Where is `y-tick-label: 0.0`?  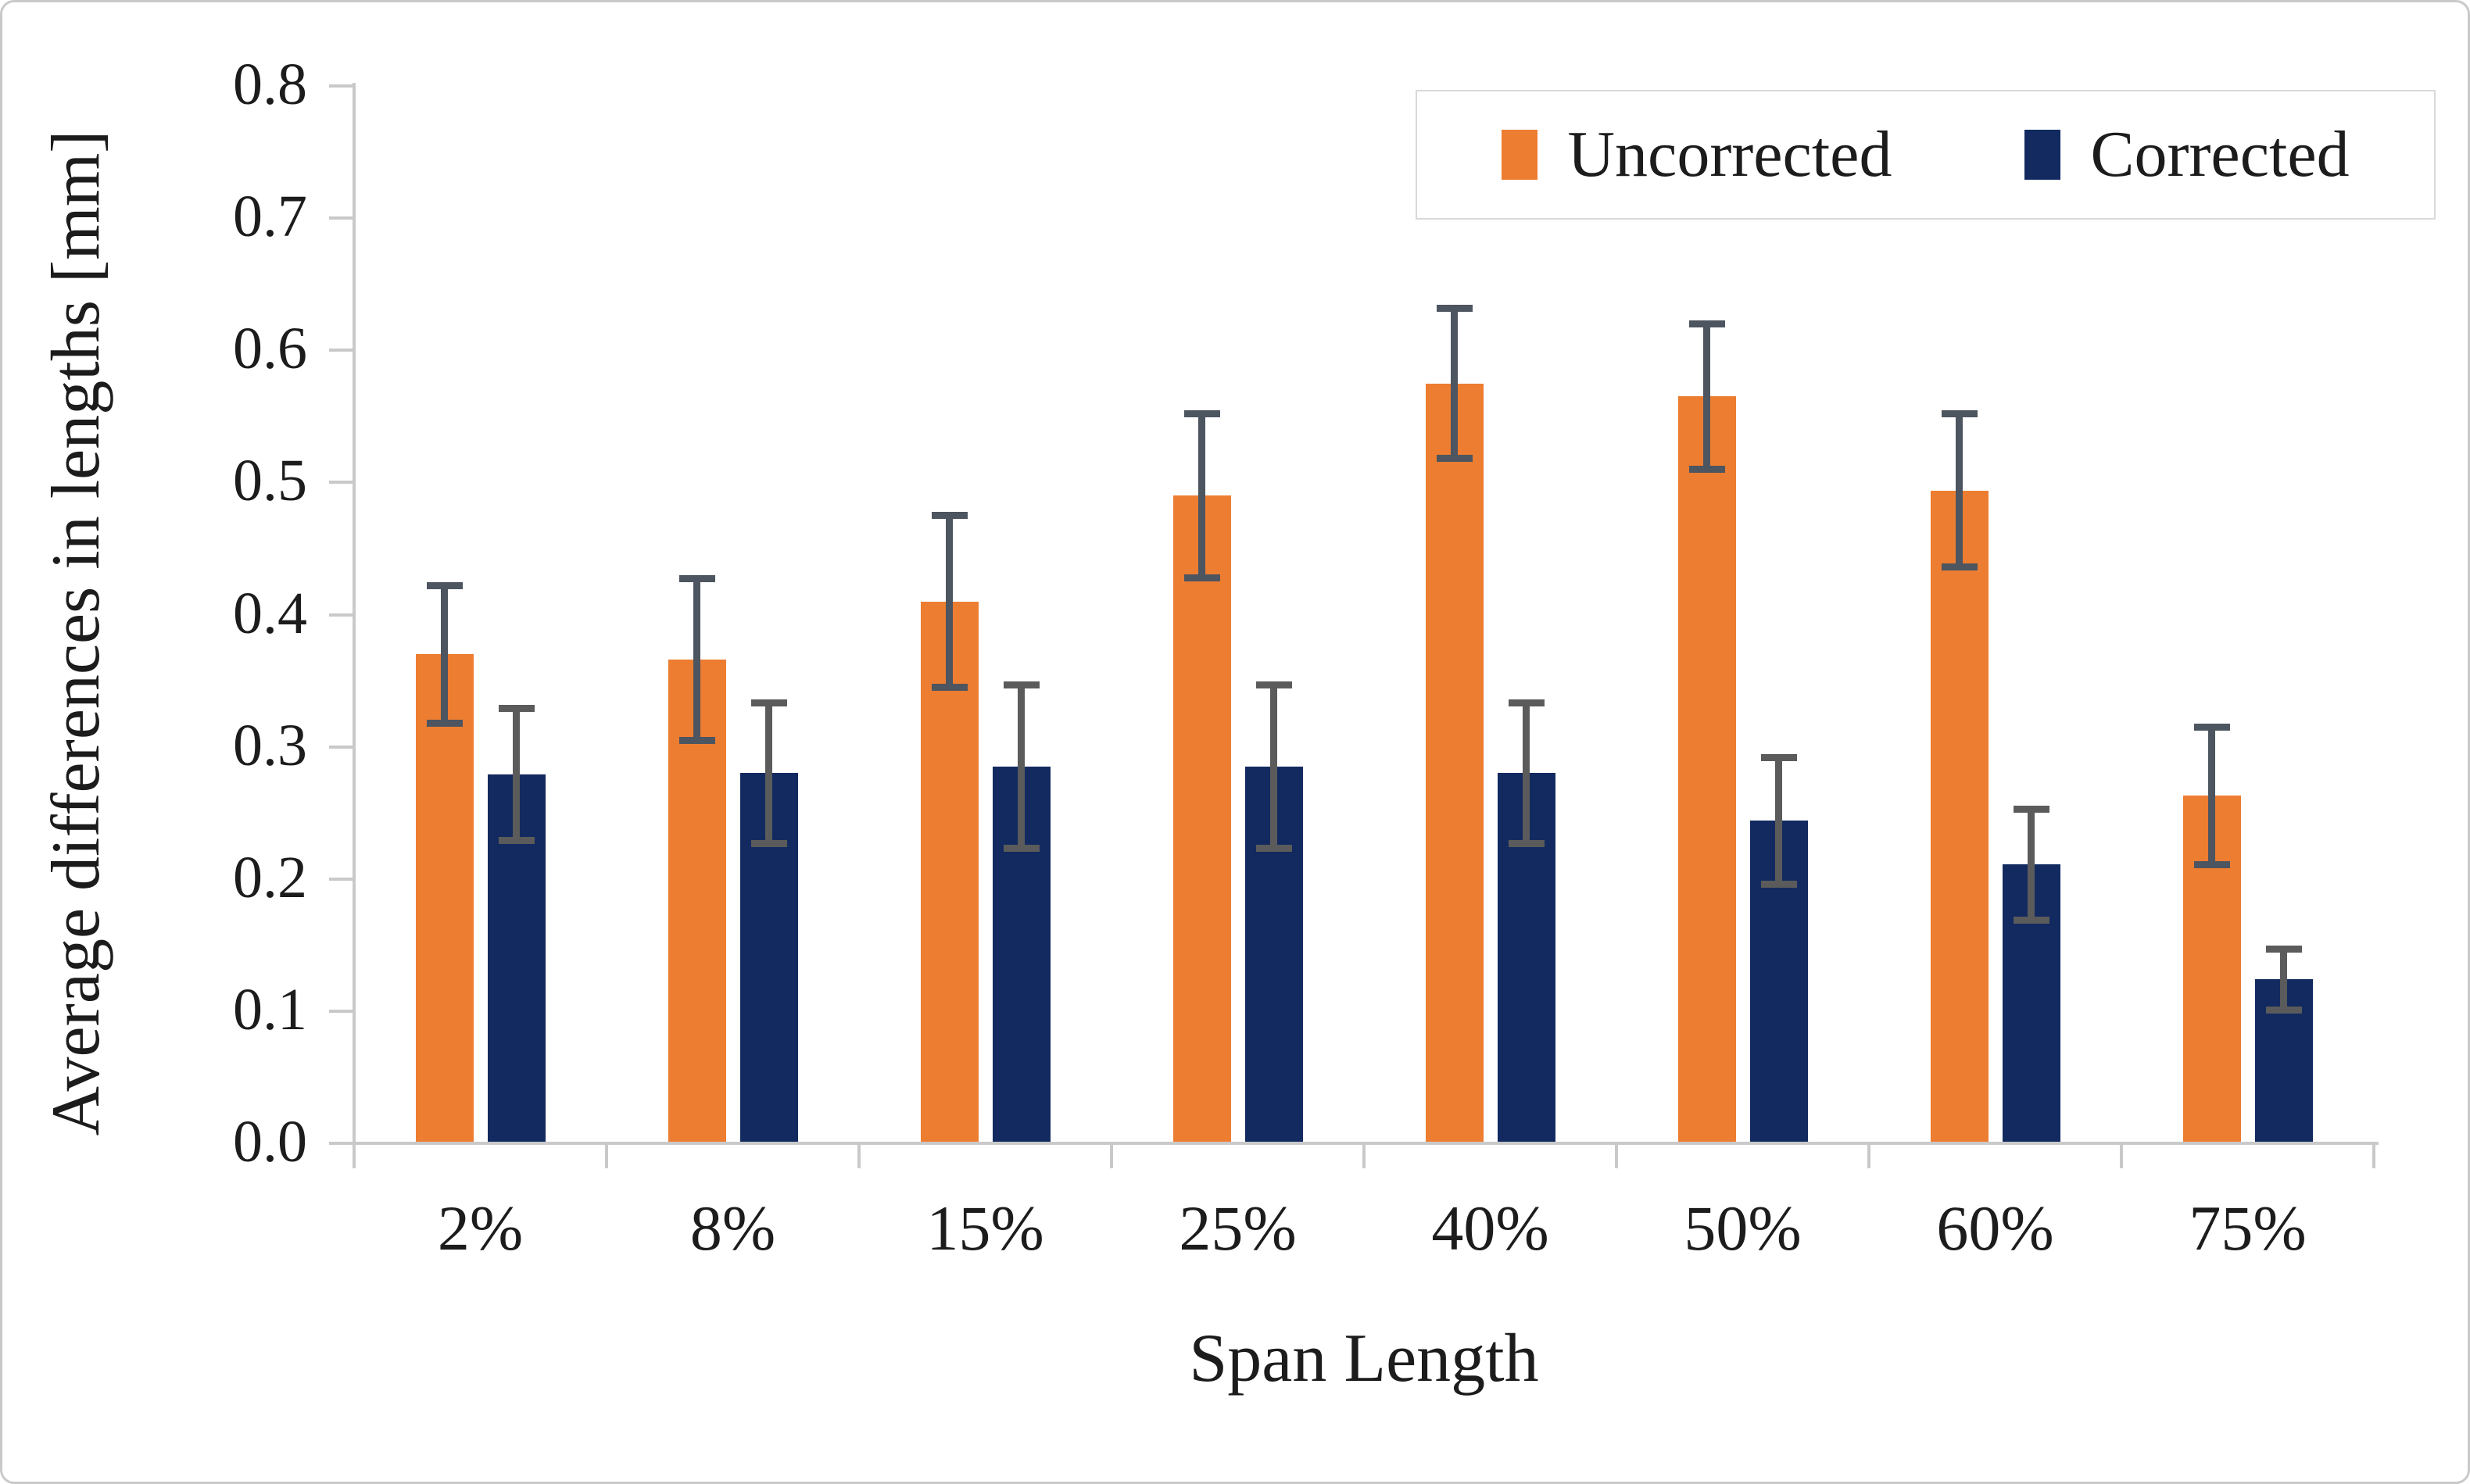
y-tick-label: 0.0 is located at coordinates (270, 1142).